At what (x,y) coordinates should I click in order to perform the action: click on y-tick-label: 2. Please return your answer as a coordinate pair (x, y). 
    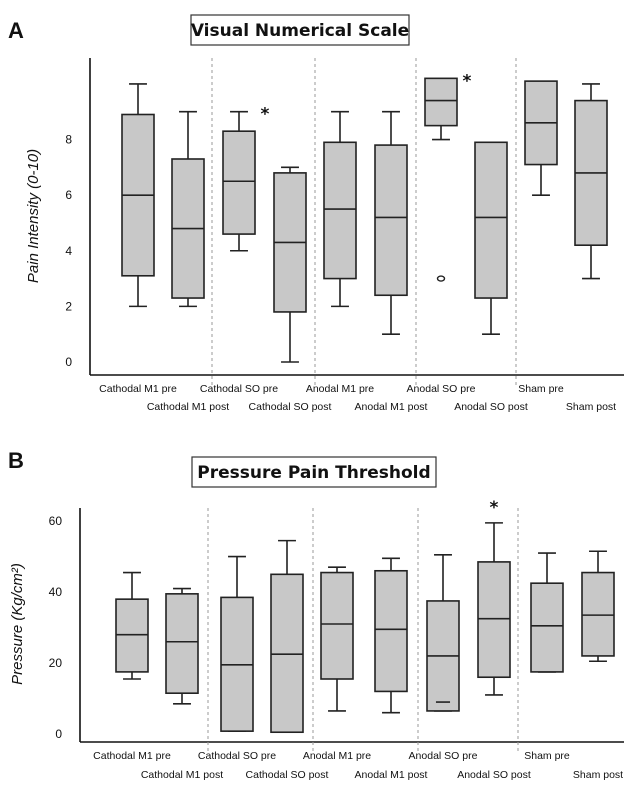
    Looking at the image, I should click on (68, 306).